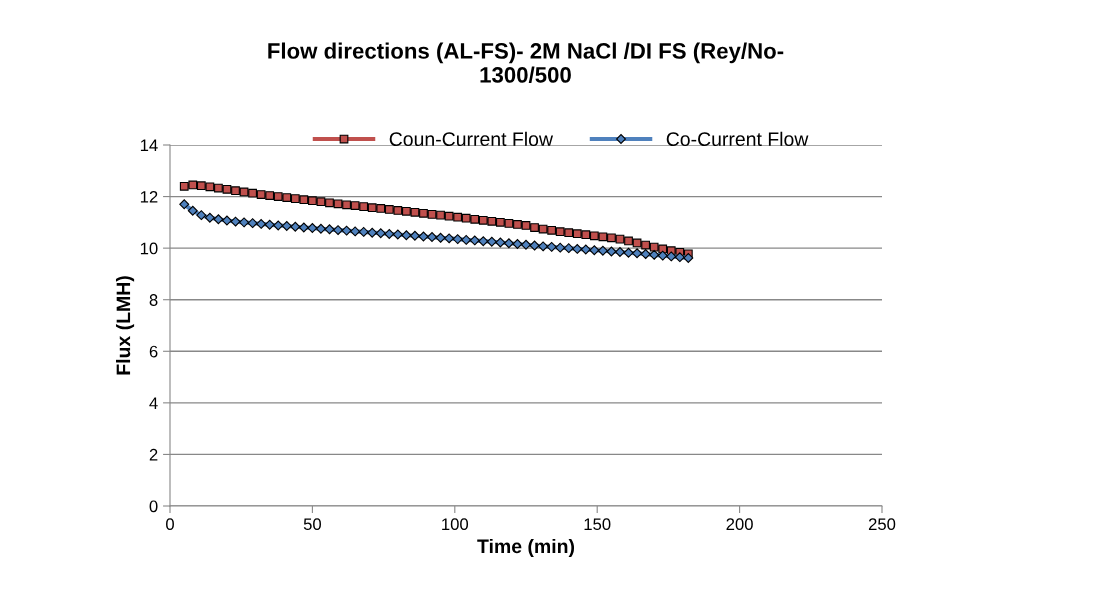 The height and width of the screenshot is (607, 1118). What do you see at coordinates (882, 524) in the screenshot?
I see `x-tick-label: 250` at bounding box center [882, 524].